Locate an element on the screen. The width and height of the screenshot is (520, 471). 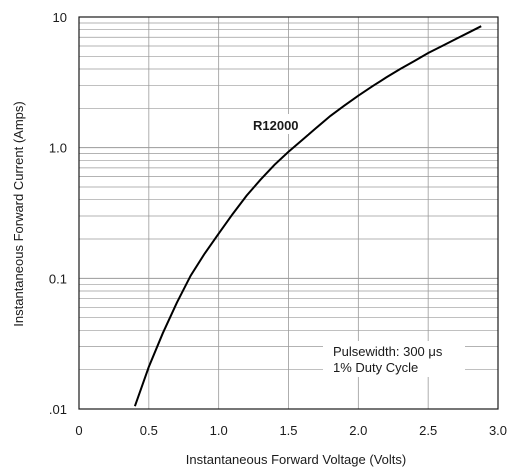
annotation-duty-cycle: 1% Duty Cycle is located at coordinates (375, 367).